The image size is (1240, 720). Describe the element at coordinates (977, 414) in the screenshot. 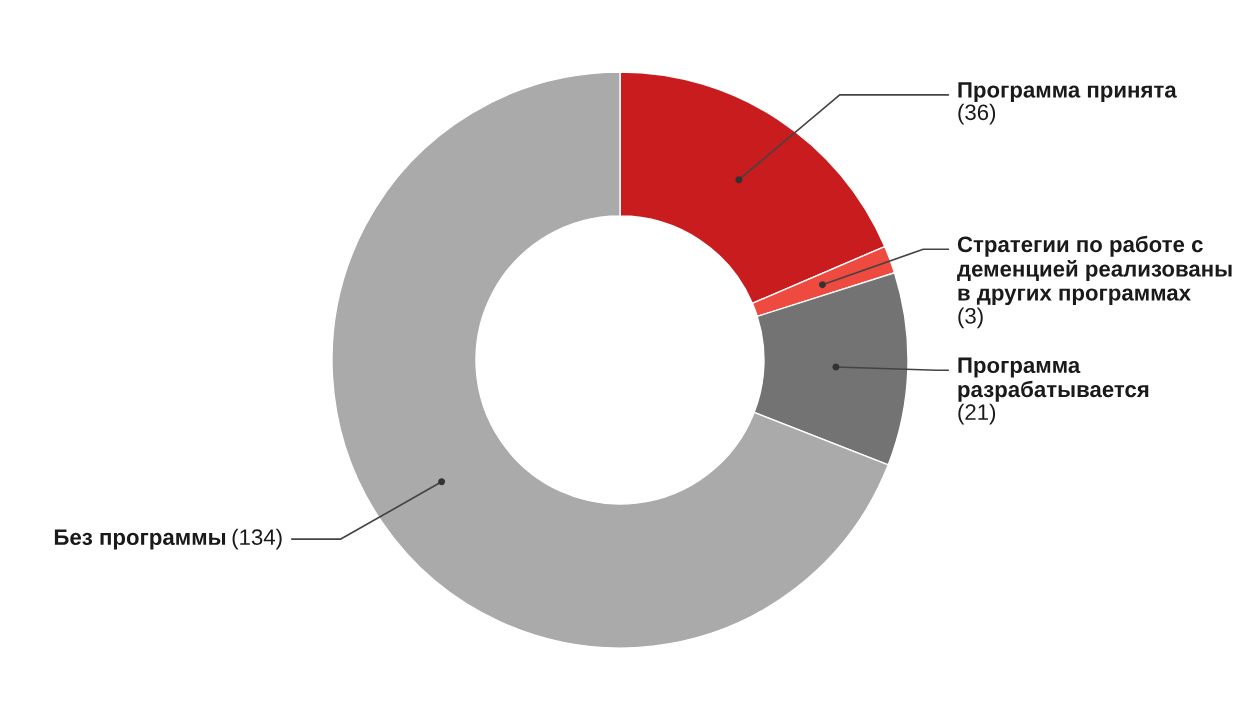

I see `data-label: (21)` at that location.